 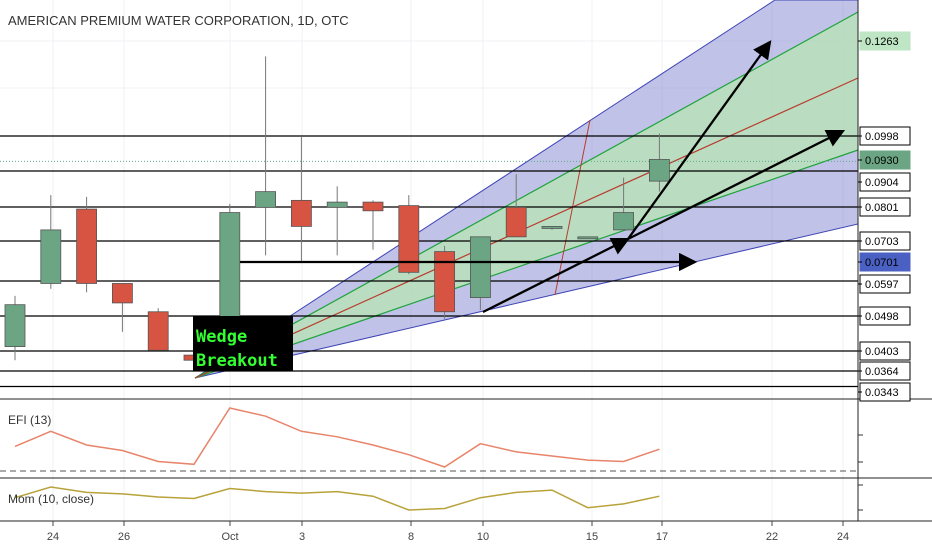 What do you see at coordinates (221, 337) in the screenshot?
I see `note-line-1: Wedge` at bounding box center [221, 337].